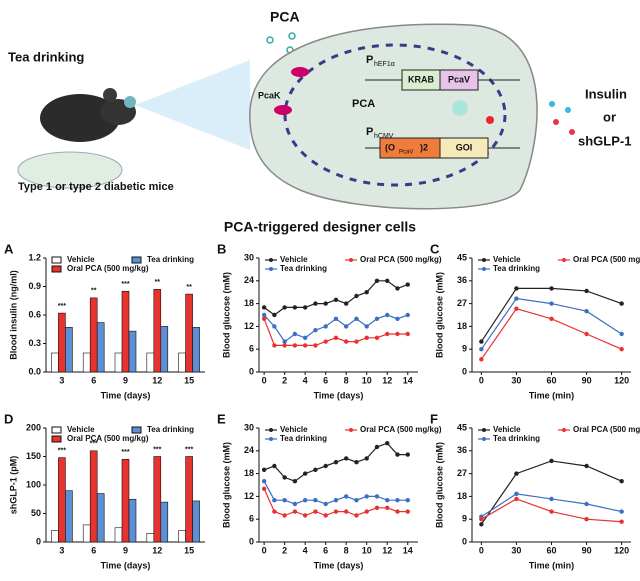 This screenshot has height=581, width=640. I want to click on x-tick-label: 12, so click(387, 380).